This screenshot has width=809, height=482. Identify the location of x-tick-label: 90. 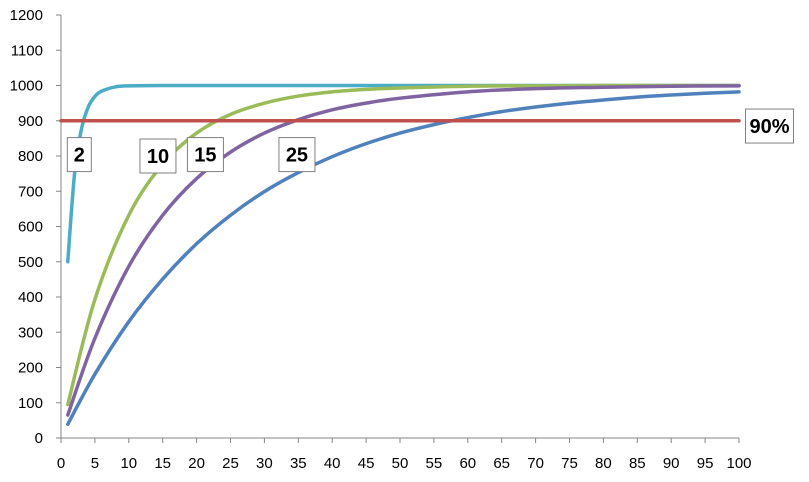
(671, 463).